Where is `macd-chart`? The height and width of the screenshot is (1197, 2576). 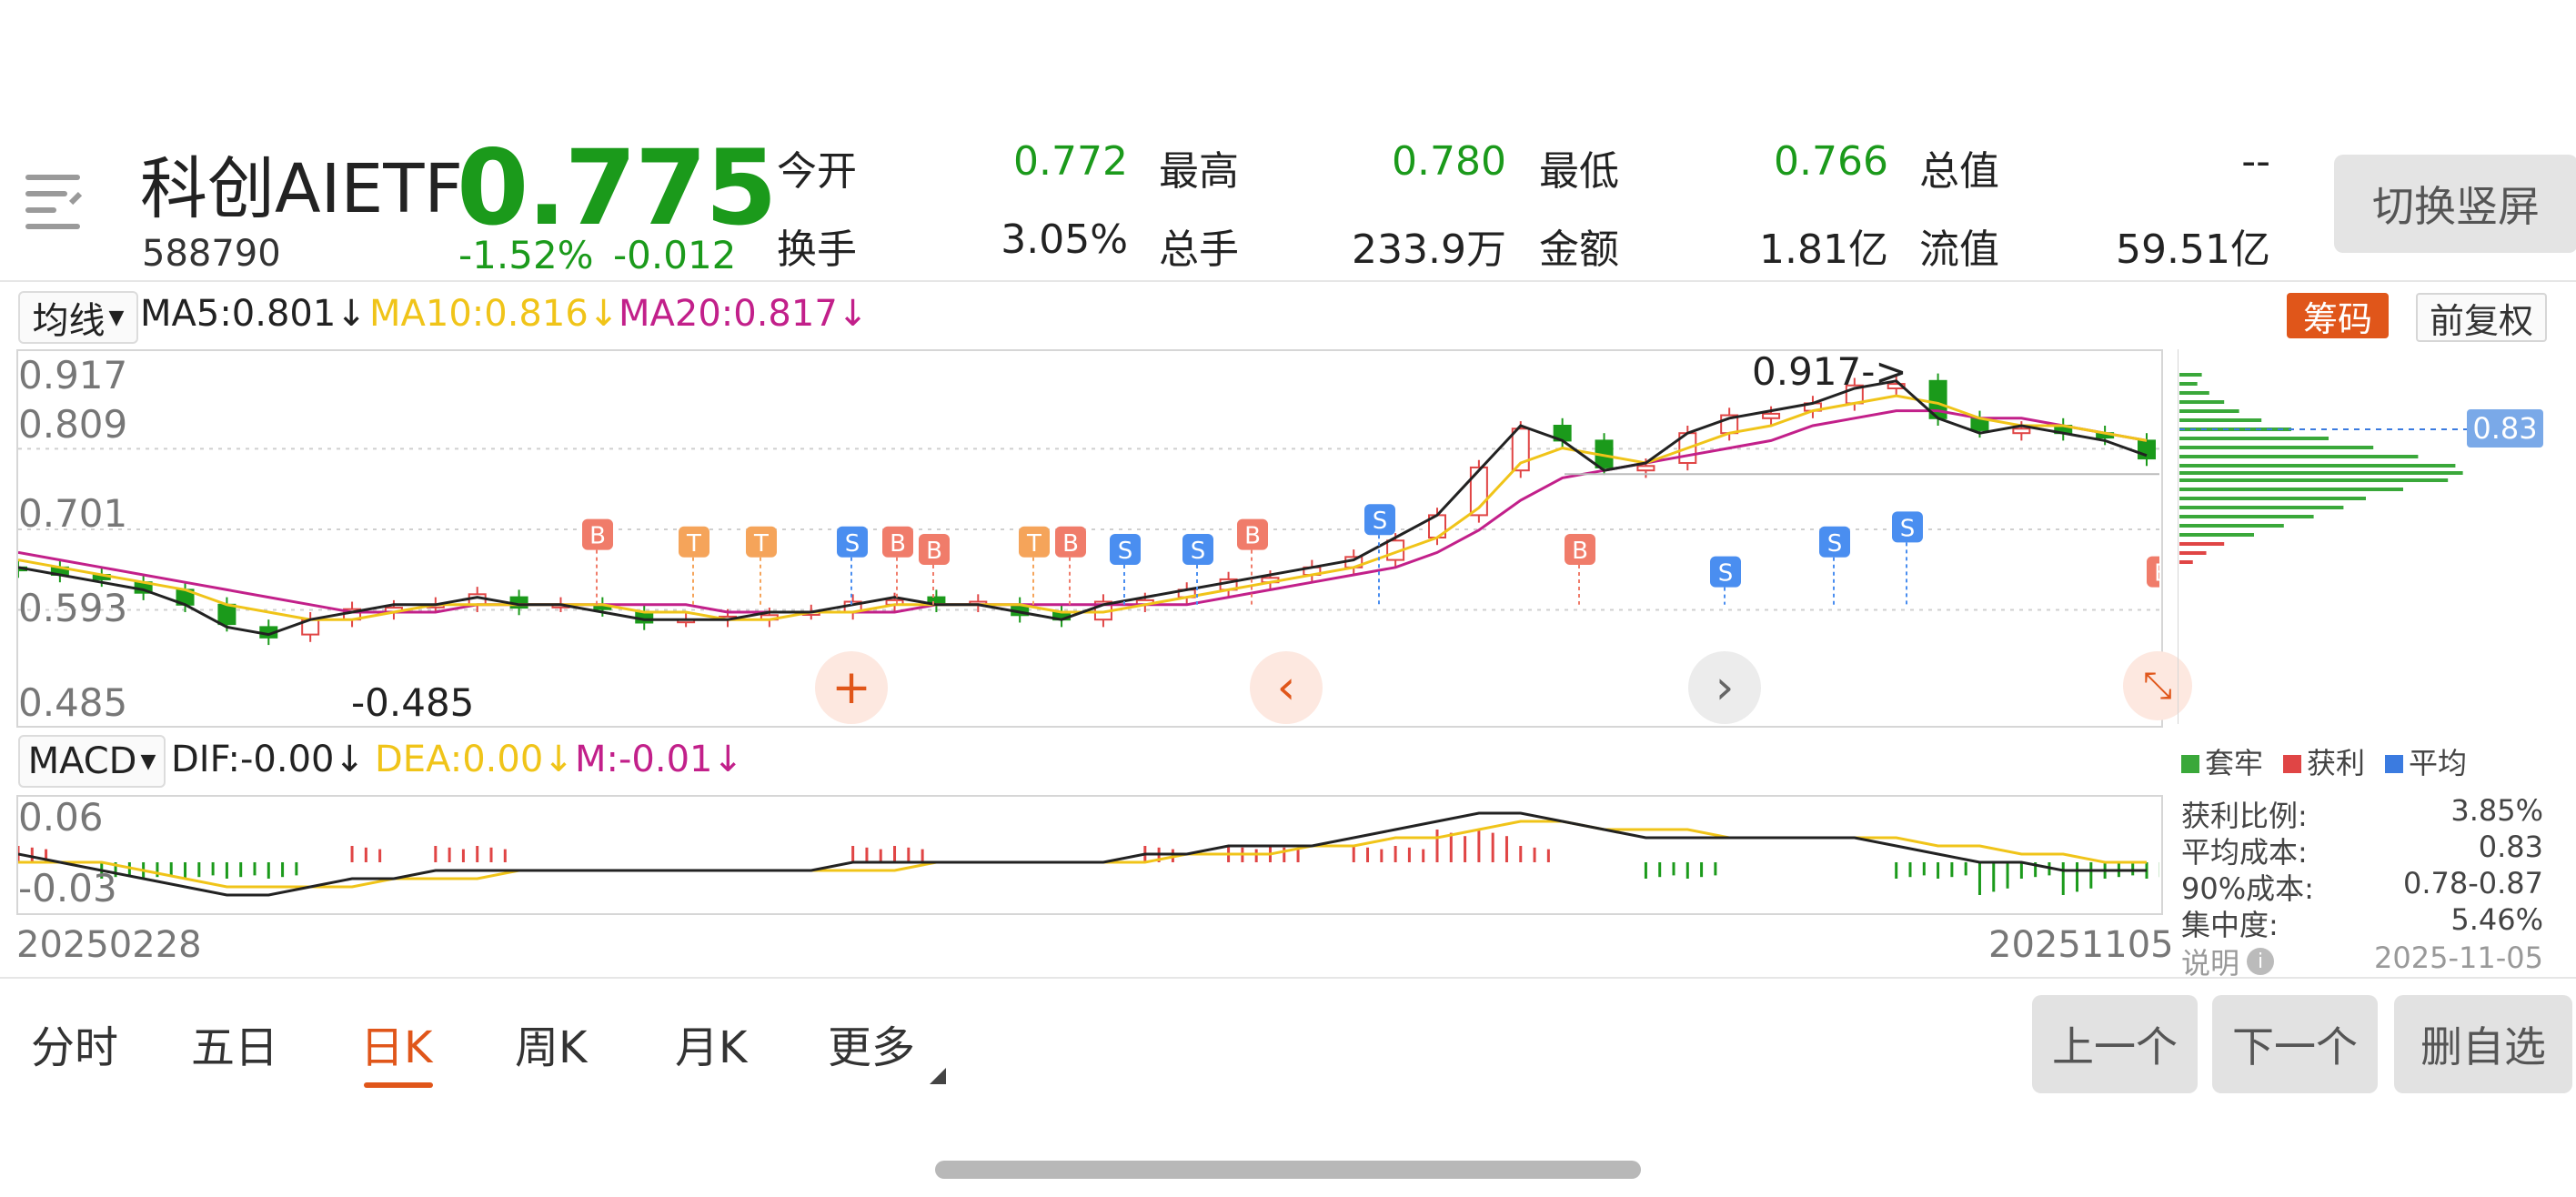
macd-chart is located at coordinates (1088, 854).